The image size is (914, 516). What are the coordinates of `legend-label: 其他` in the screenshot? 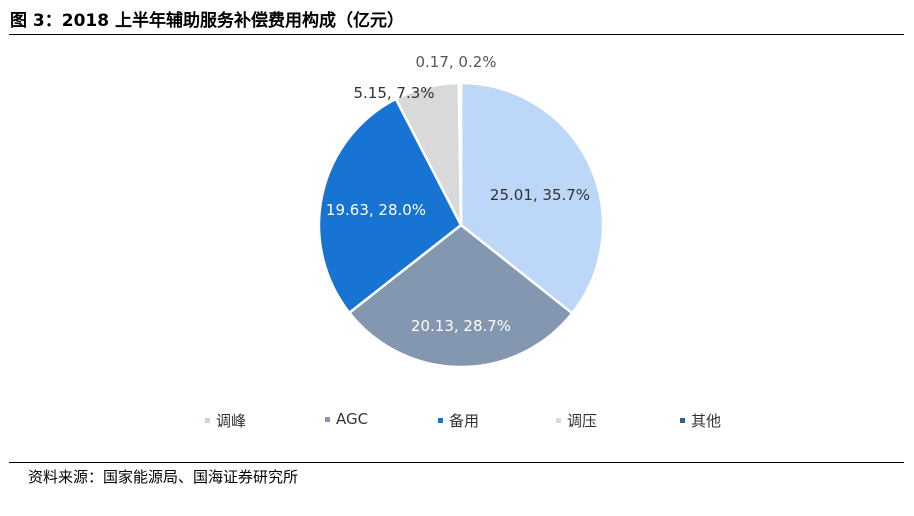 It's located at (706, 421).